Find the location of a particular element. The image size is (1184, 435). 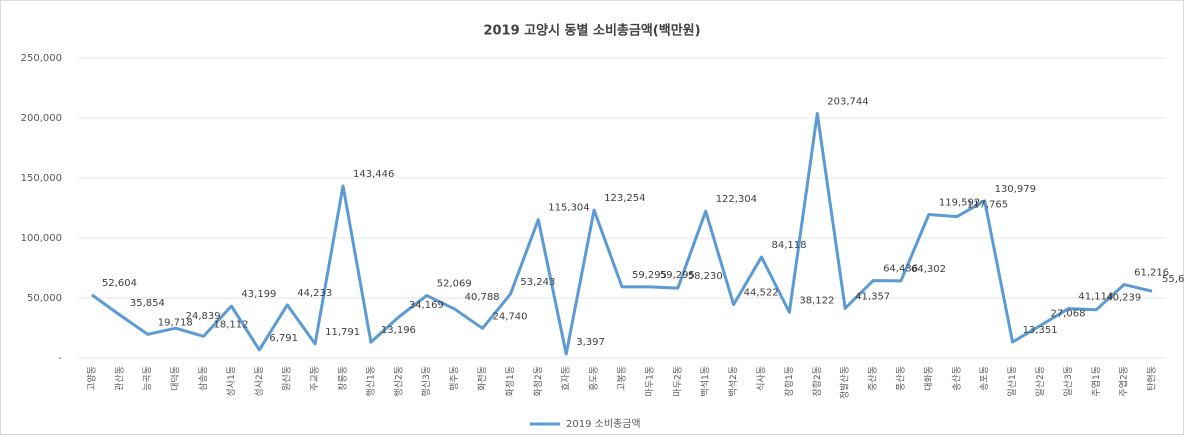

x-tick-label: 성사1동 is located at coordinates (231, 381).